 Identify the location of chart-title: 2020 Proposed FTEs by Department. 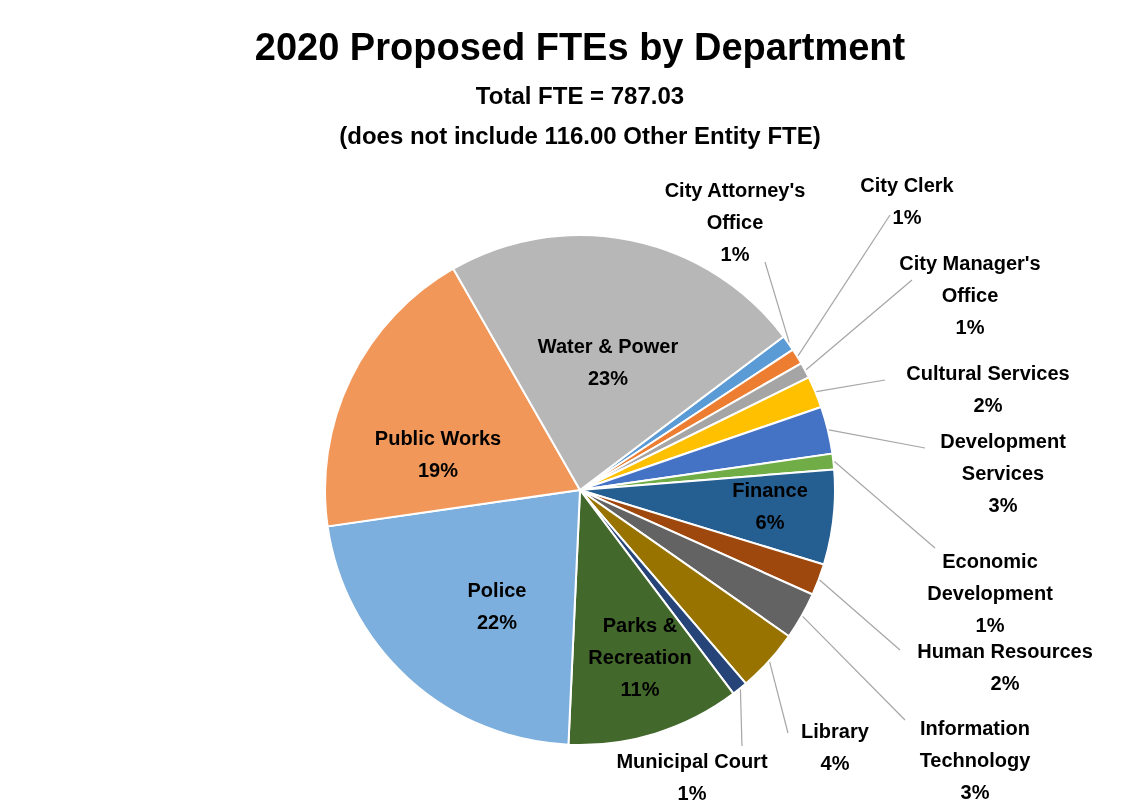
(580, 47).